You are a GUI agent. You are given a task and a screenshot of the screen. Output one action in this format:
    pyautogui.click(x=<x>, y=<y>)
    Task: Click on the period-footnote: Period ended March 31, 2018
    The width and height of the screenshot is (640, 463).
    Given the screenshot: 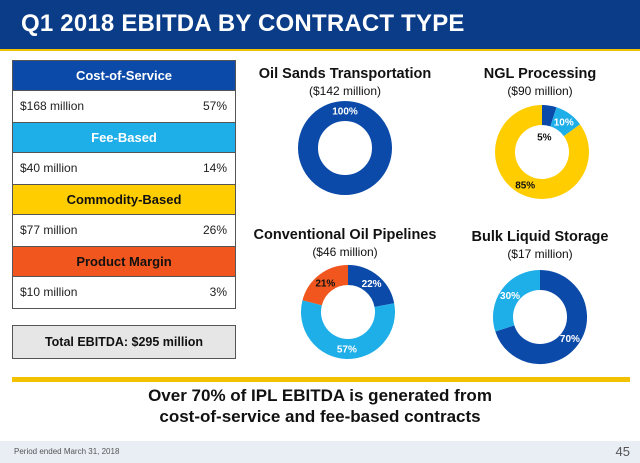 What is the action you would take?
    pyautogui.click(x=67, y=451)
    